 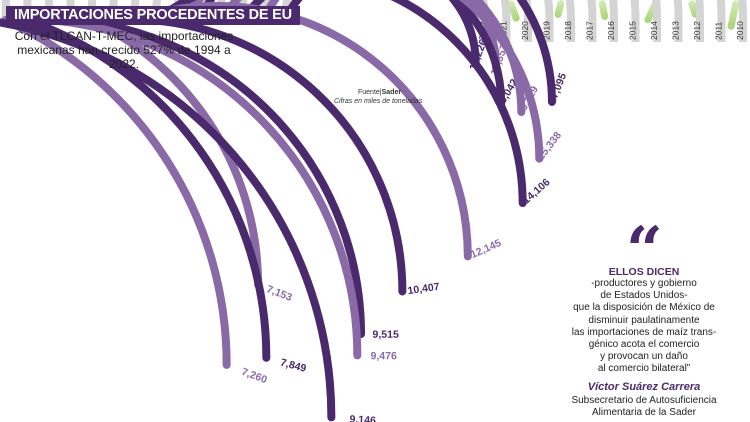 What do you see at coordinates (386, 335) in the screenshot?
I see `value-label: 9,515` at bounding box center [386, 335].